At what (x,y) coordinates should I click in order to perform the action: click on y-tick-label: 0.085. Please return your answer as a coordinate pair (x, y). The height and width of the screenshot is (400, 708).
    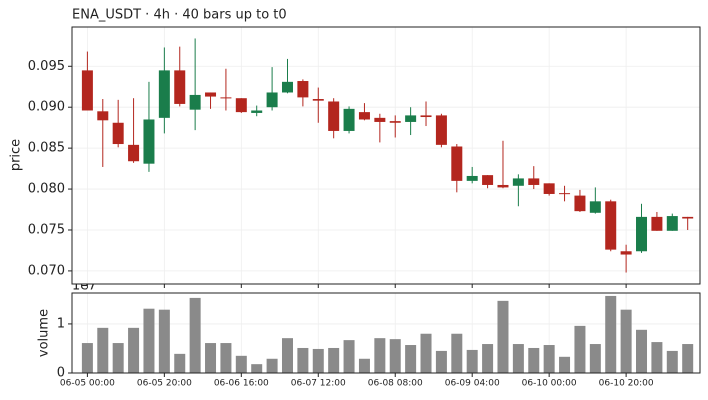
    Looking at the image, I should click on (46, 148).